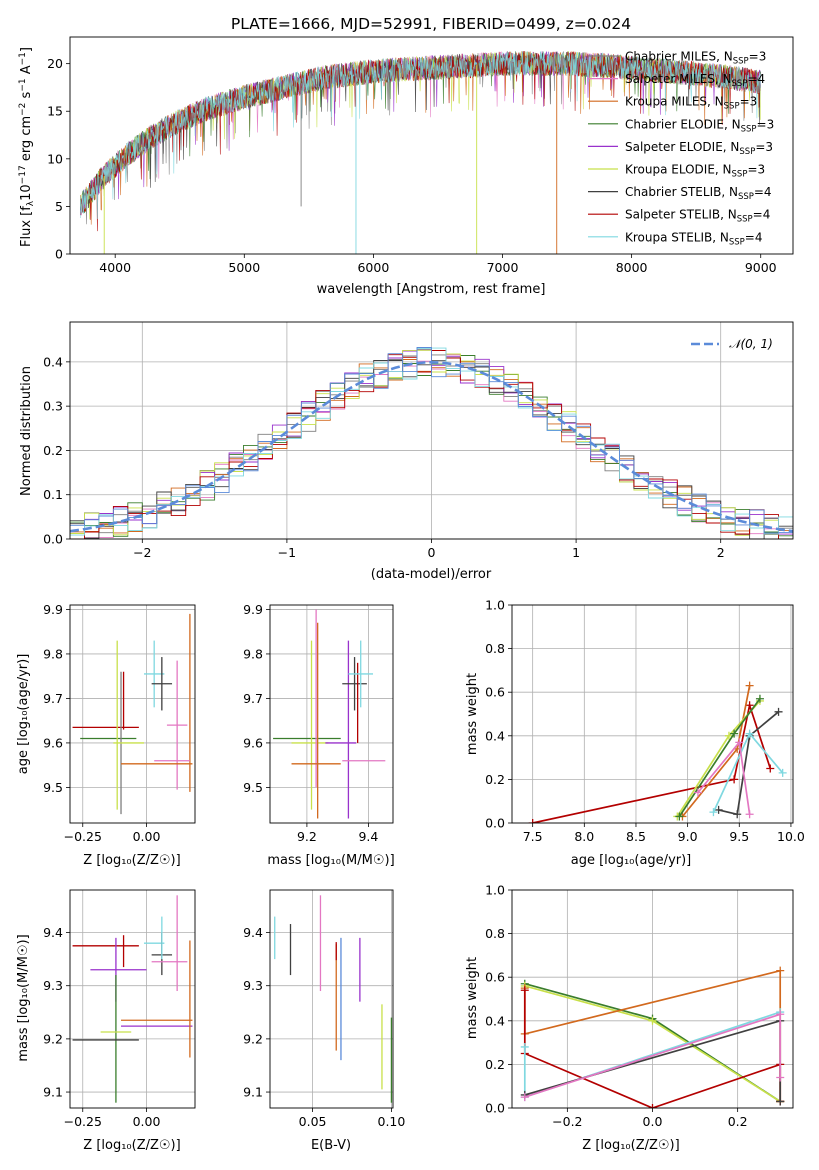  Describe the element at coordinates (699, 125) in the screenshot. I see `legend-label: Chabrier ELODIE, NSSP=3` at that location.